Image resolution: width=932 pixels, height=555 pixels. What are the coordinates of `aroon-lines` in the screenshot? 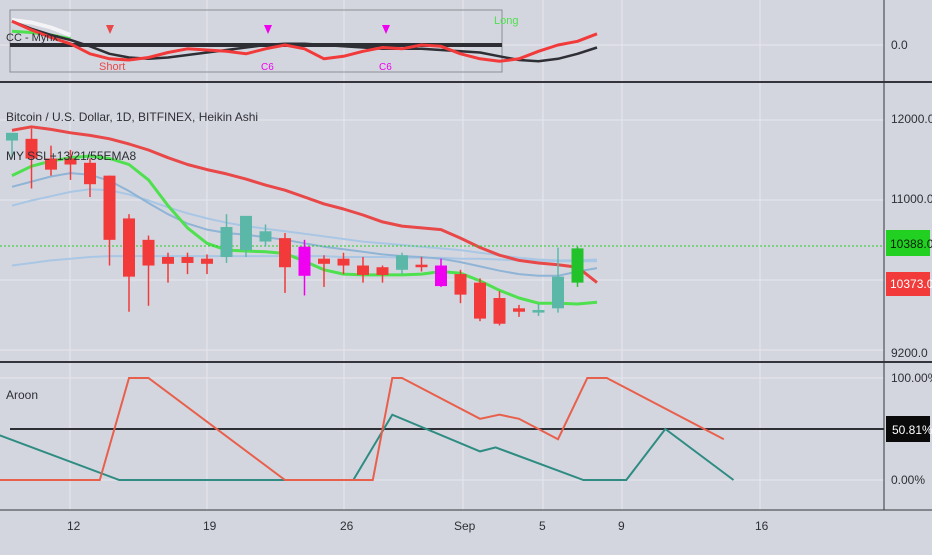 It's located at (367, 429).